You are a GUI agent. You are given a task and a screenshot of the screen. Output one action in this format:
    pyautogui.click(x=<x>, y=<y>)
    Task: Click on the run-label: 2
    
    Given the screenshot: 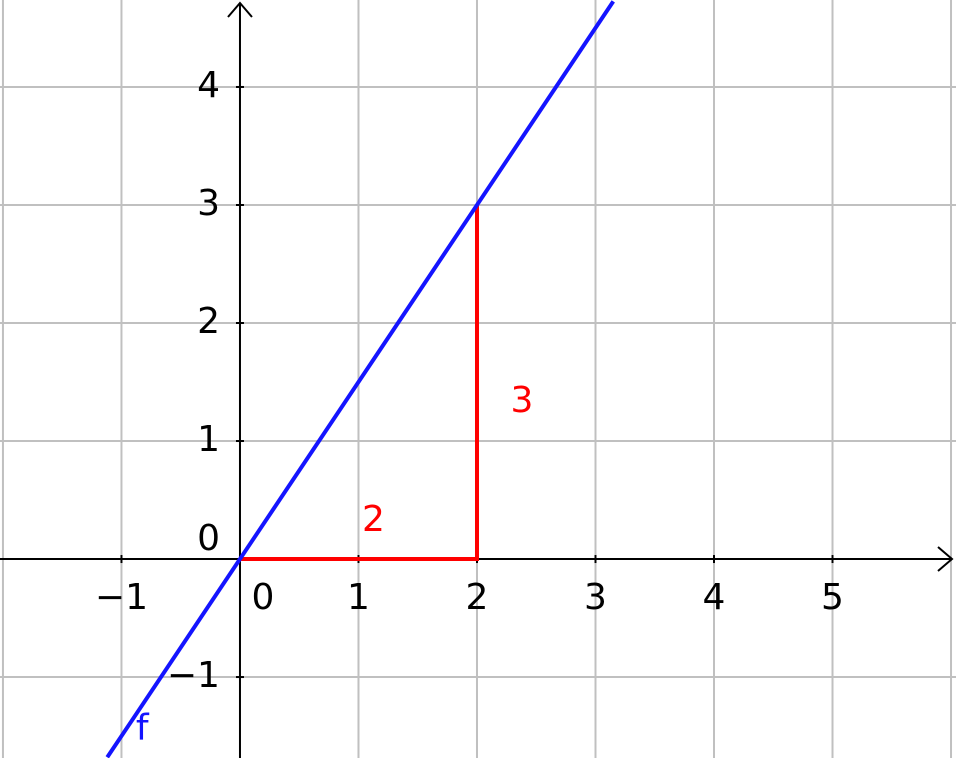 What is the action you would take?
    pyautogui.click(x=373, y=519)
    